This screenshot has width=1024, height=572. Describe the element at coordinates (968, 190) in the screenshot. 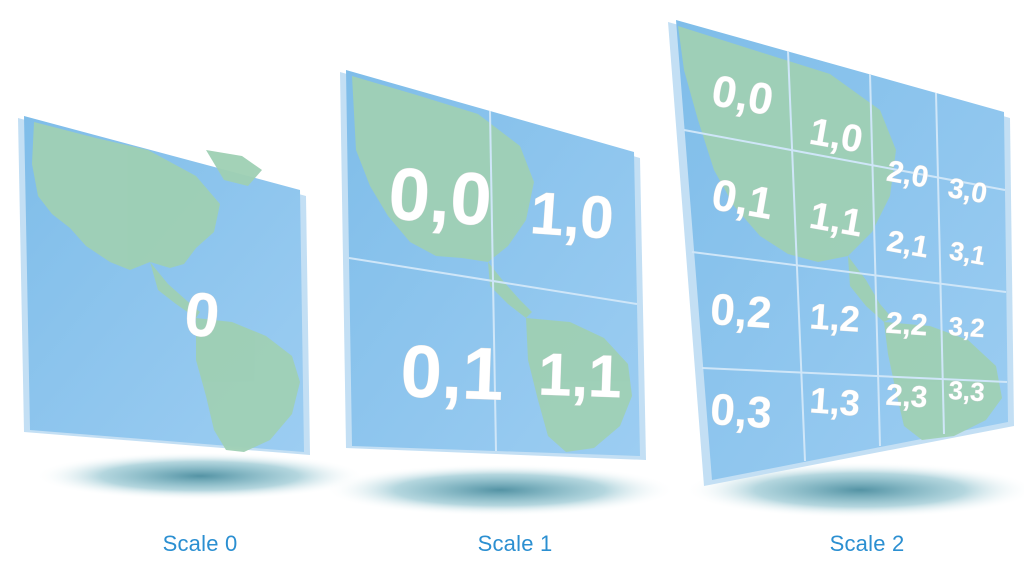

I see `scale-2-tile-label: 3,0` at that location.